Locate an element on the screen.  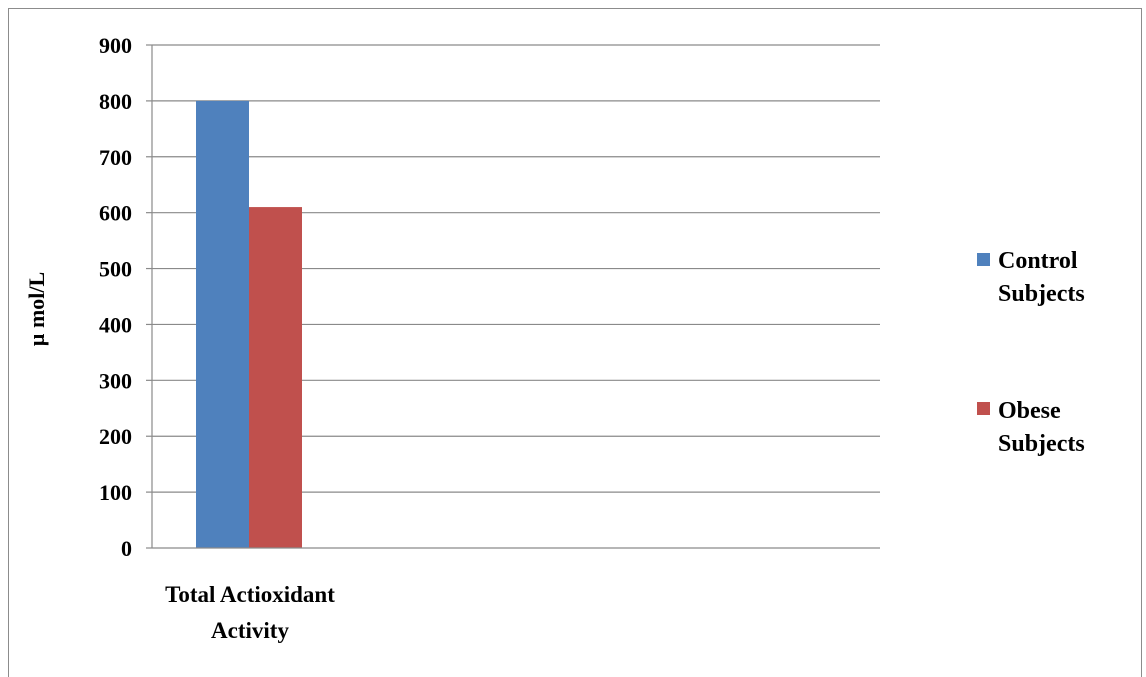
y-tick-label: 900 is located at coordinates (115, 45).